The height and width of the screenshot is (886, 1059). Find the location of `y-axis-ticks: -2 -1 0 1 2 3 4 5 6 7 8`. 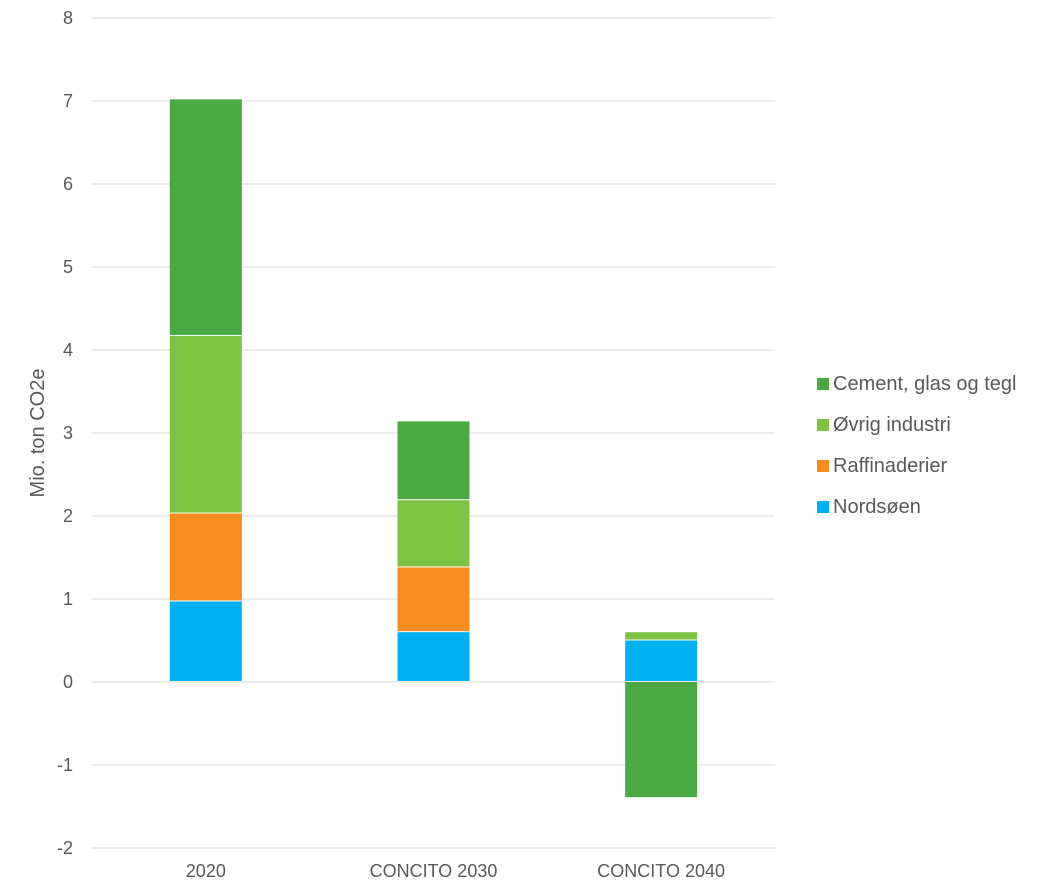

y-axis-ticks: -2 -1 0 1 2 3 4 5 6 7 8 is located at coordinates (65, 433).